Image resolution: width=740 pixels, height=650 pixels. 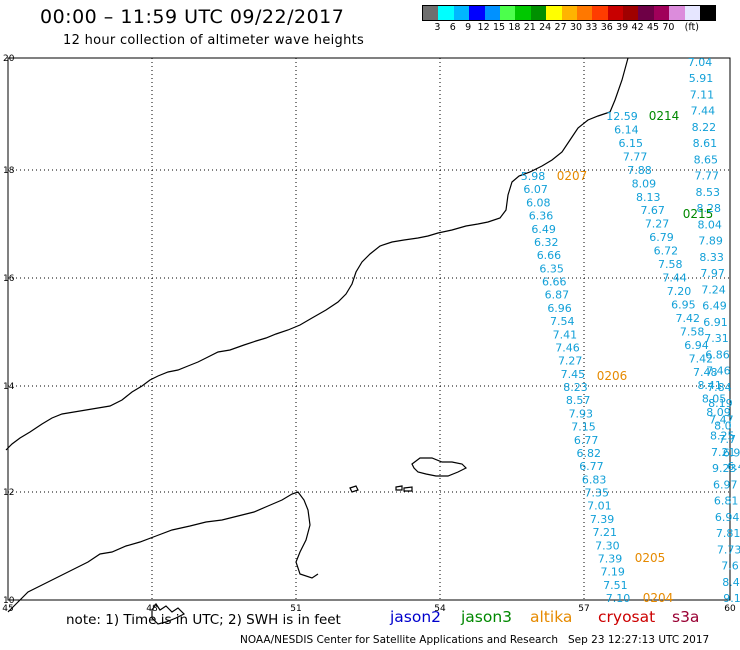 I want to click on wave-height-label: 7.27, so click(x=570, y=361).